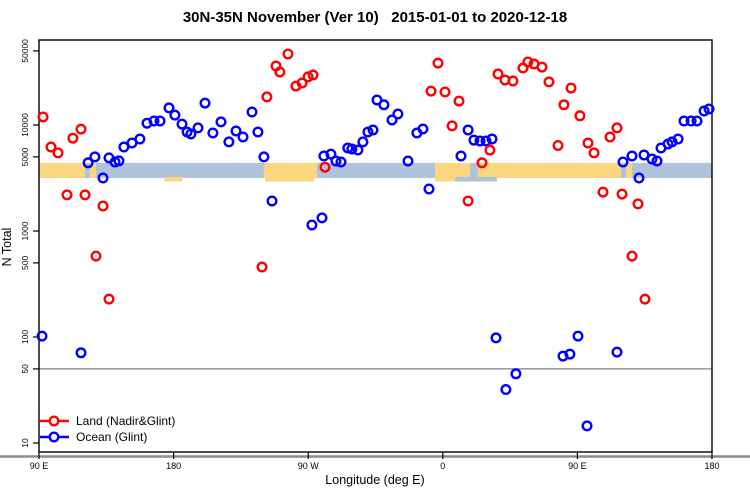  I want to click on y-tick-label: 100, so click(25, 337).